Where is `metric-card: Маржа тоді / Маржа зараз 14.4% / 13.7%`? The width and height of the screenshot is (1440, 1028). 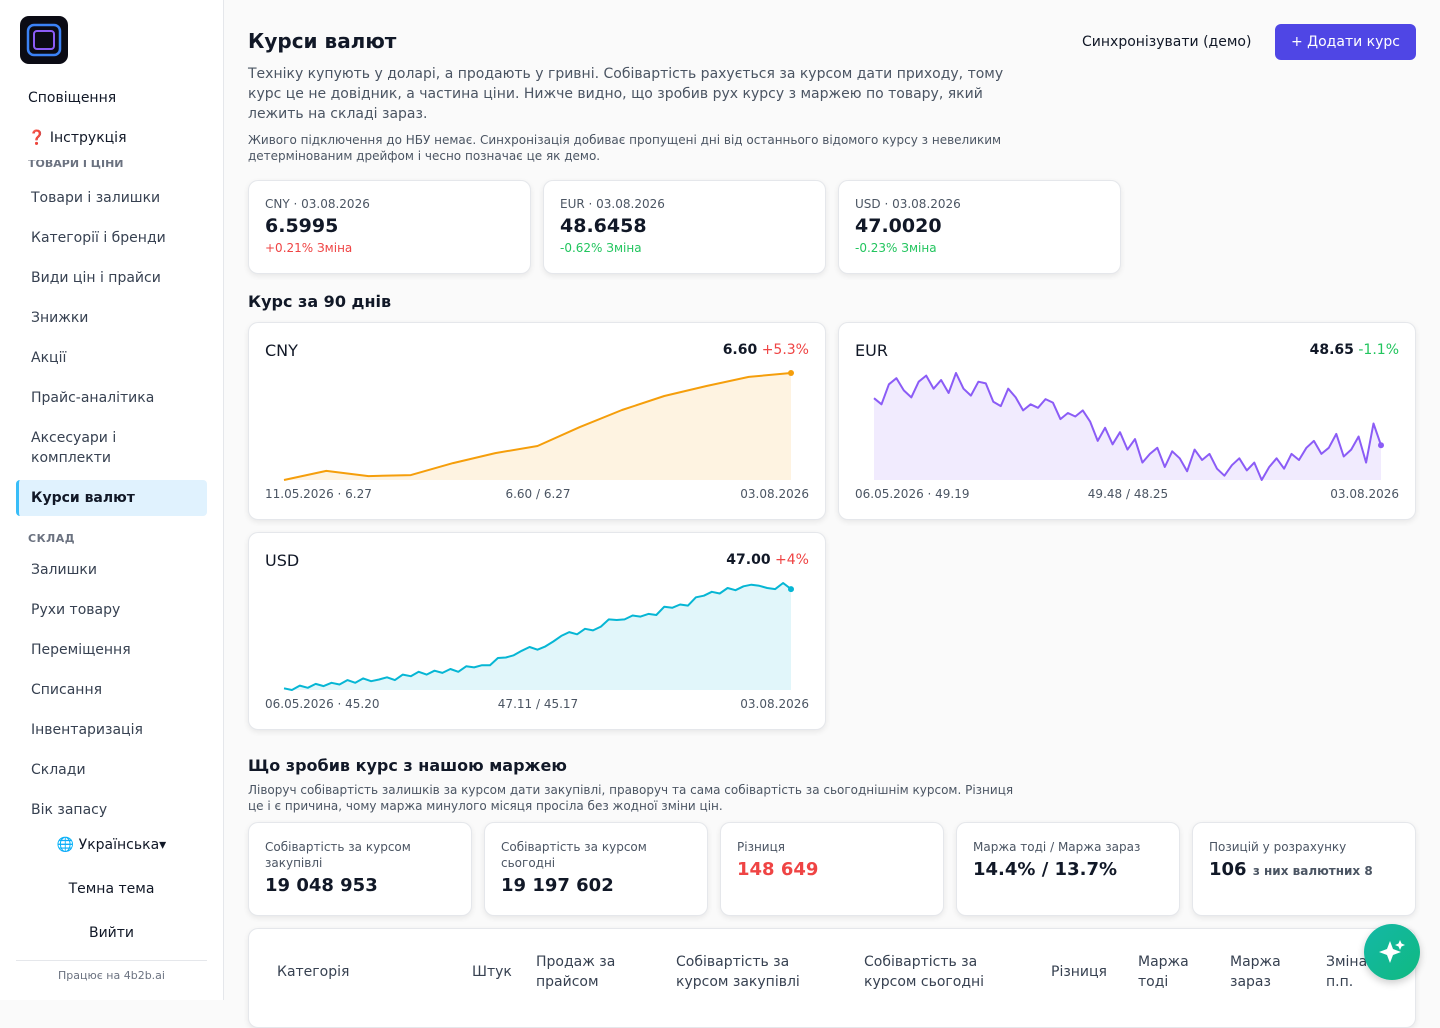 metric-card: Маржа тоді / Маржа зараз 14.4% / 13.7% is located at coordinates (1068, 869).